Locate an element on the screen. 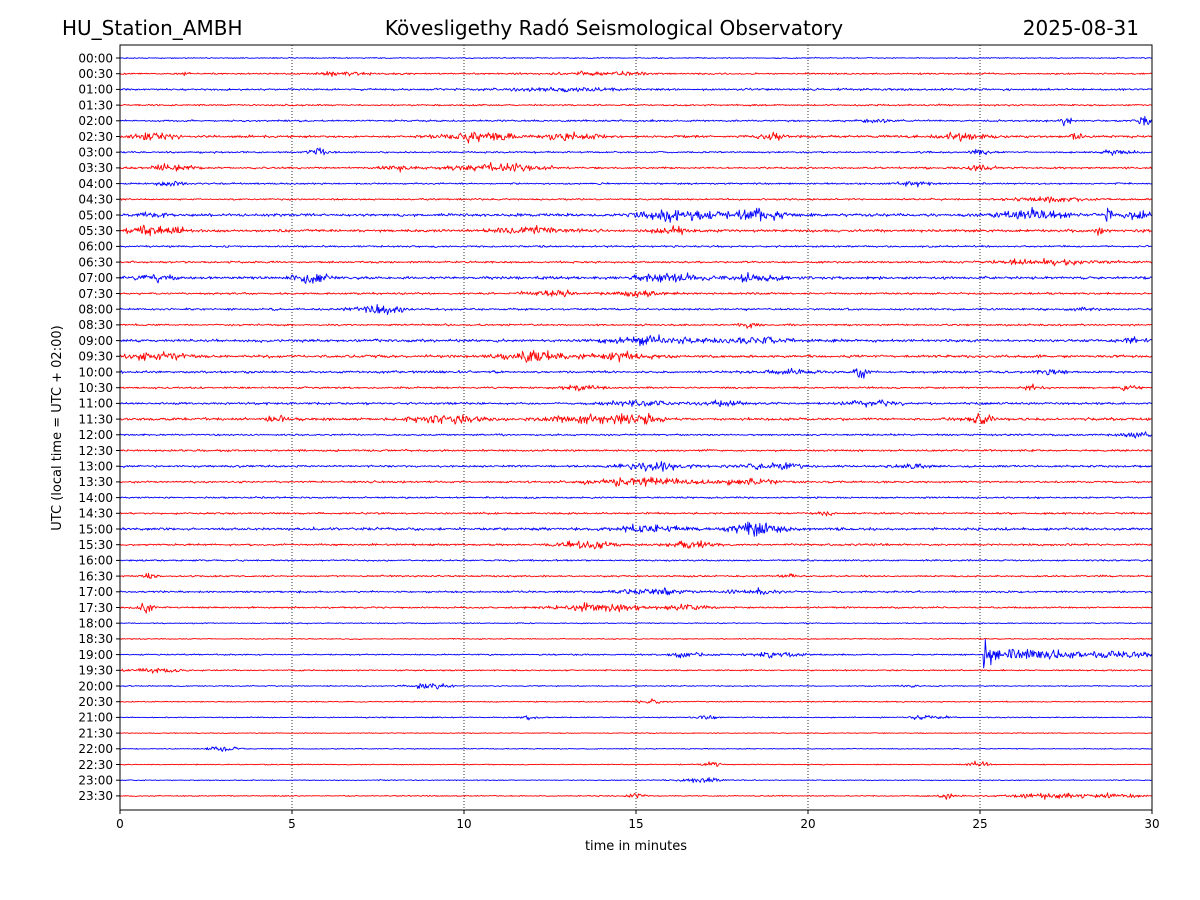 This screenshot has height=900, width=1200. record-date: 2025-08-31 is located at coordinates (1081, 28).